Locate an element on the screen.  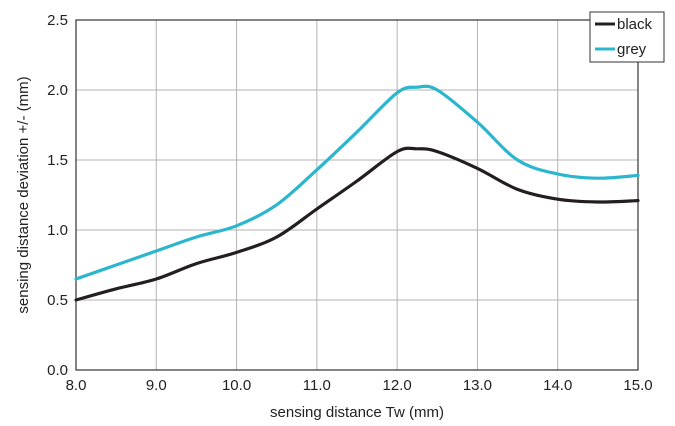
y-tick-label: 1.5 is located at coordinates (57, 160).